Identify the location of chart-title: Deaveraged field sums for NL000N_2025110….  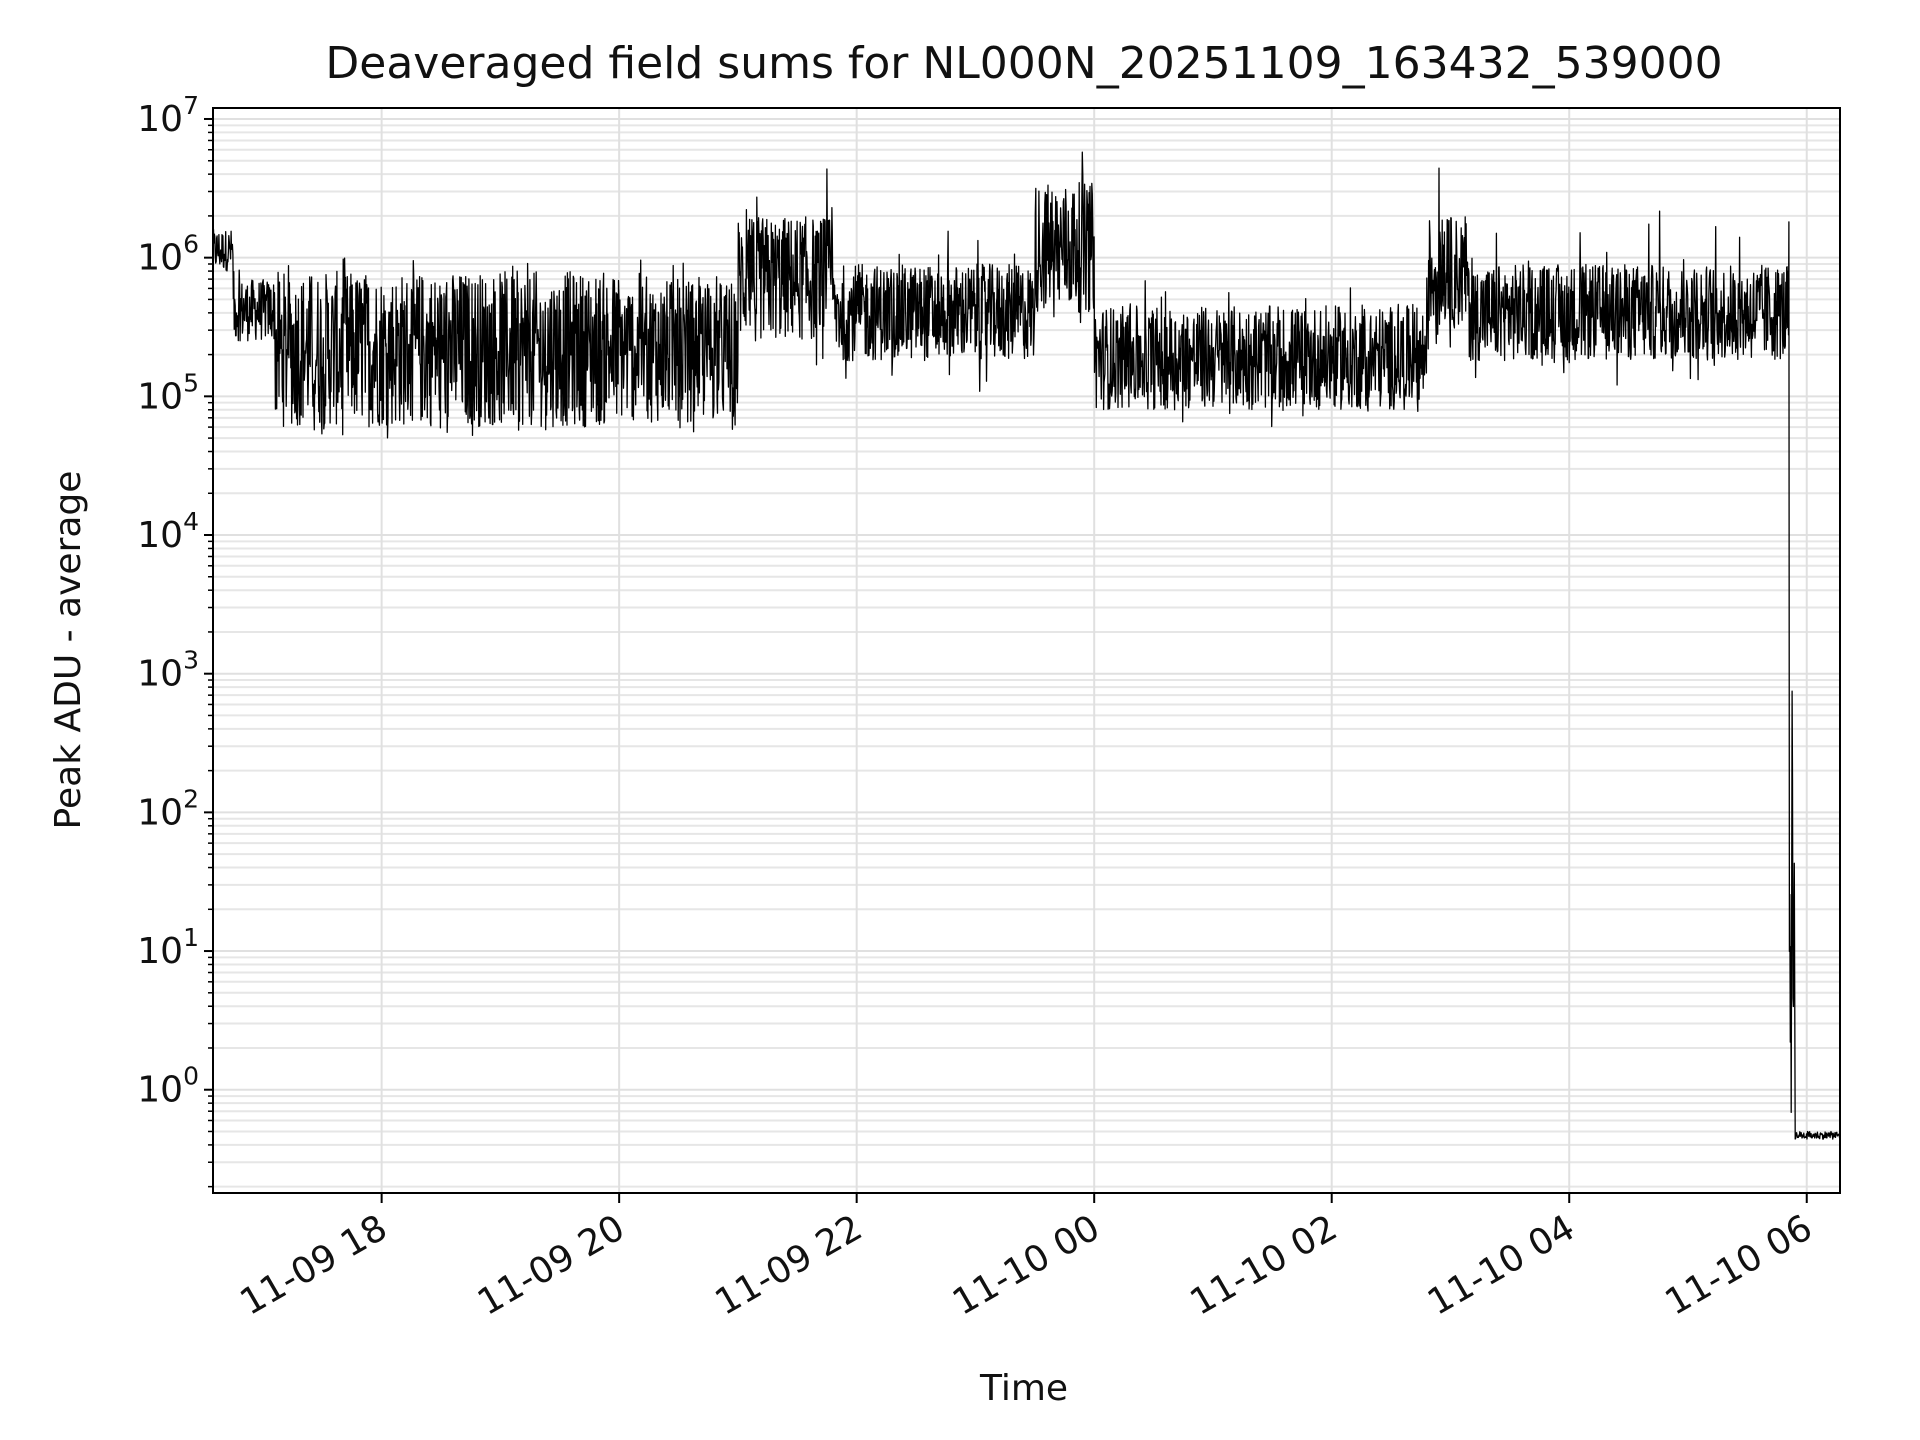
(1023, 63).